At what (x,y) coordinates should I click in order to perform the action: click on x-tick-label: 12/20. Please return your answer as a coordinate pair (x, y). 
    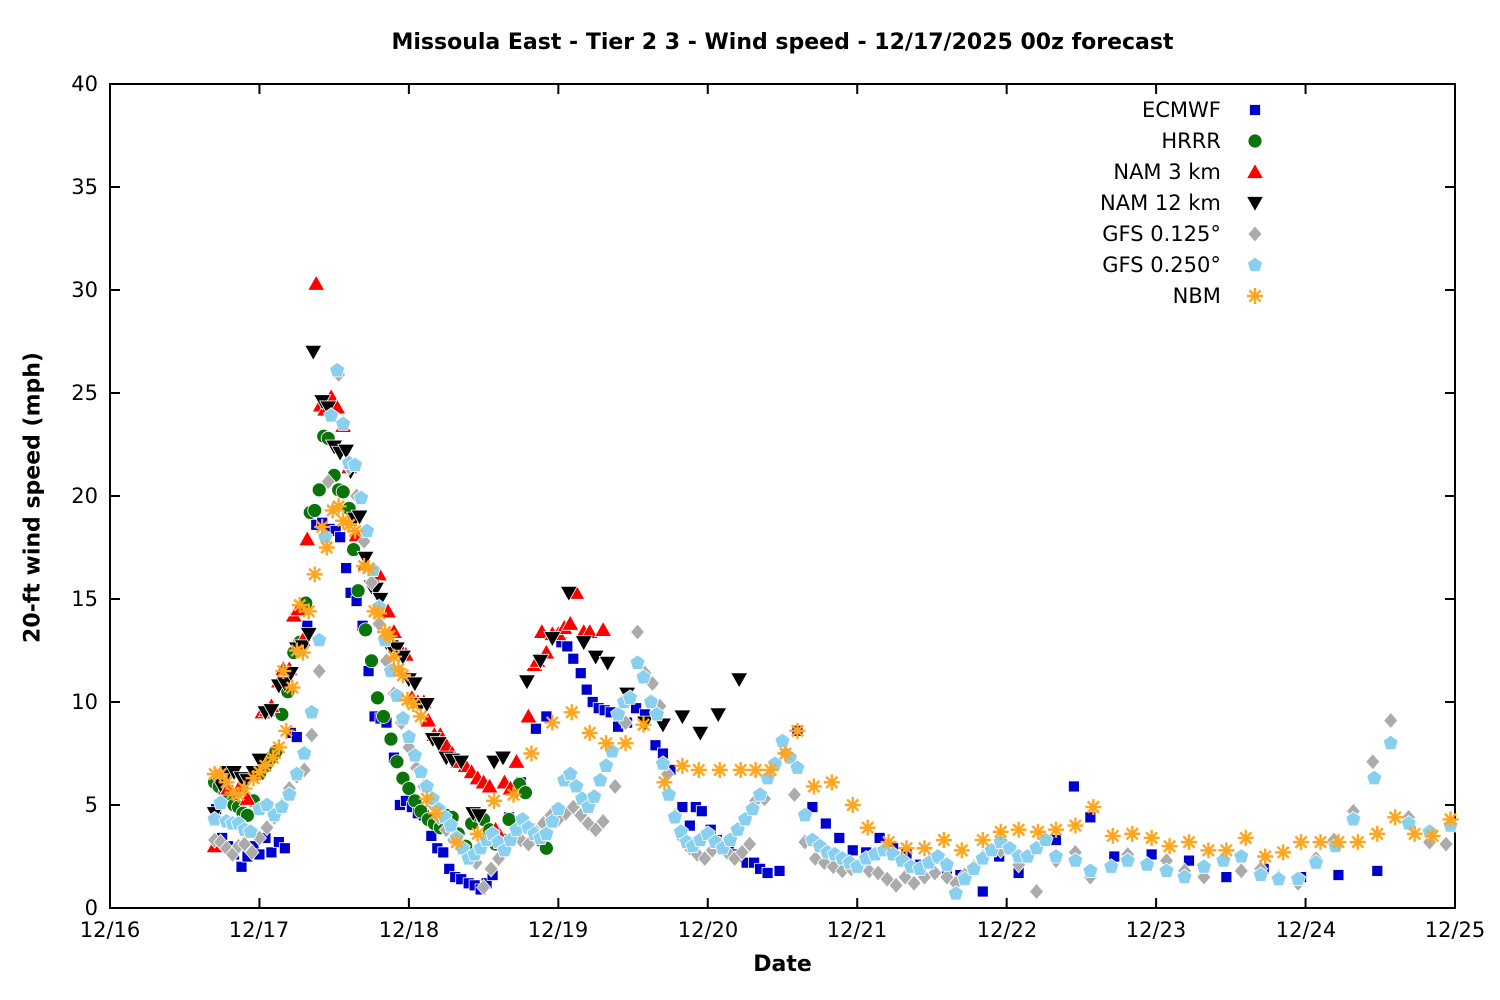
    Looking at the image, I should click on (708, 930).